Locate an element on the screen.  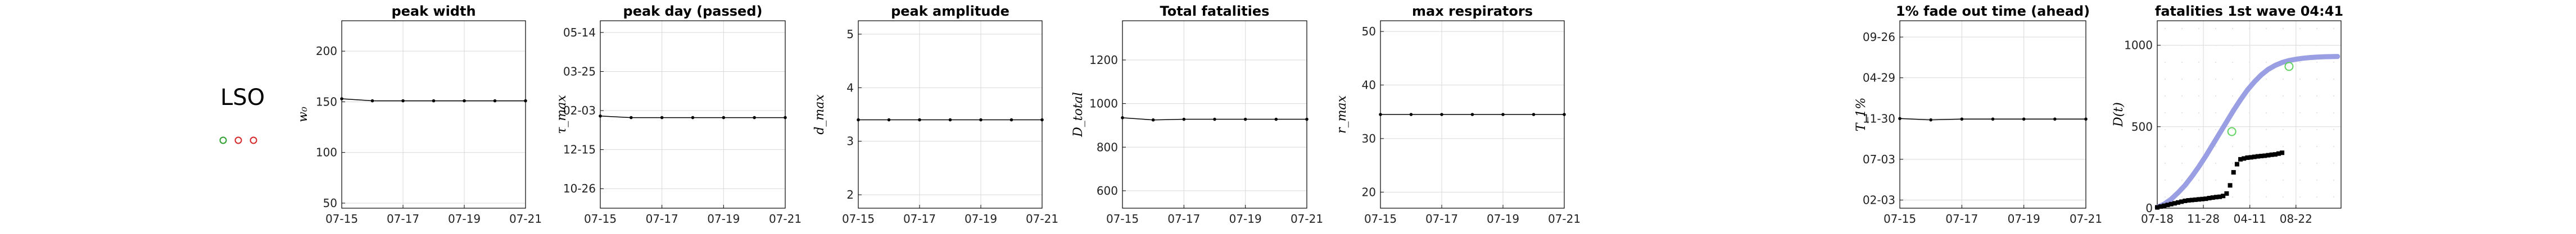
x-tick-label: 07-19 is located at coordinates (1503, 219).